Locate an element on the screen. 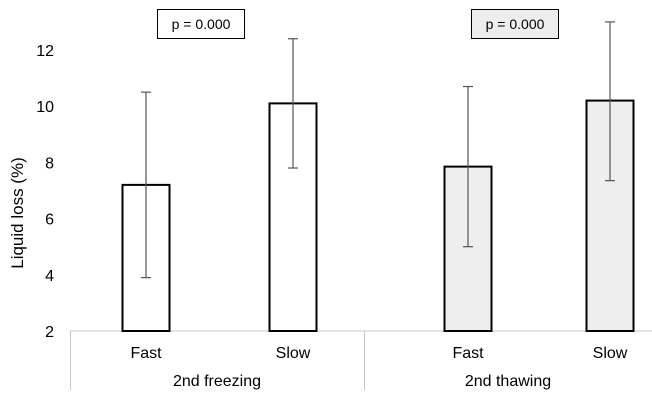 The height and width of the screenshot is (395, 652). y-axis-title: Liquid loss (%) is located at coordinates (17, 213).